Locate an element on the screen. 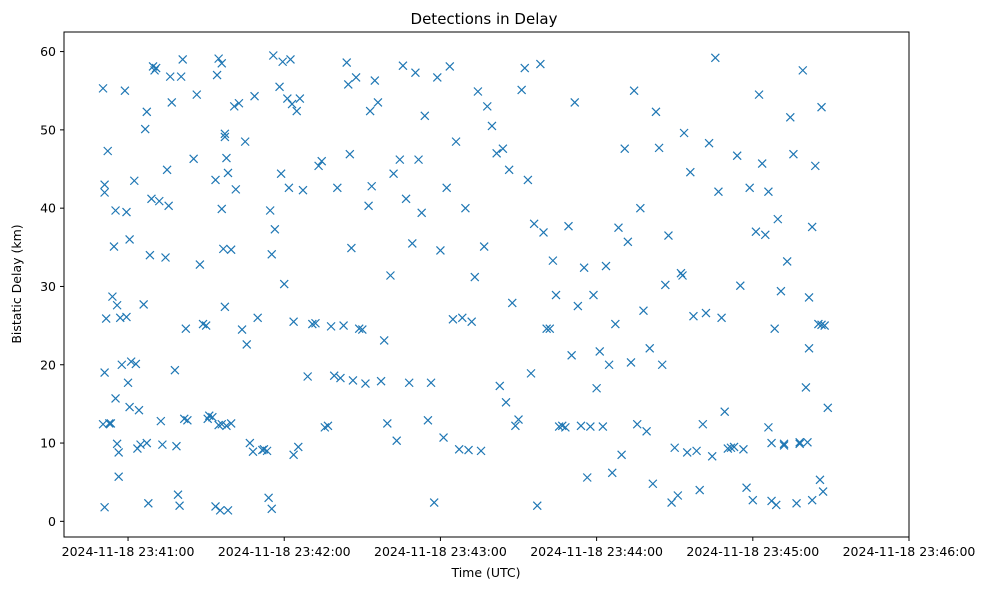 The image size is (989, 590). x-tick-label: 2024-11-18 23:46:00 is located at coordinates (909, 551).